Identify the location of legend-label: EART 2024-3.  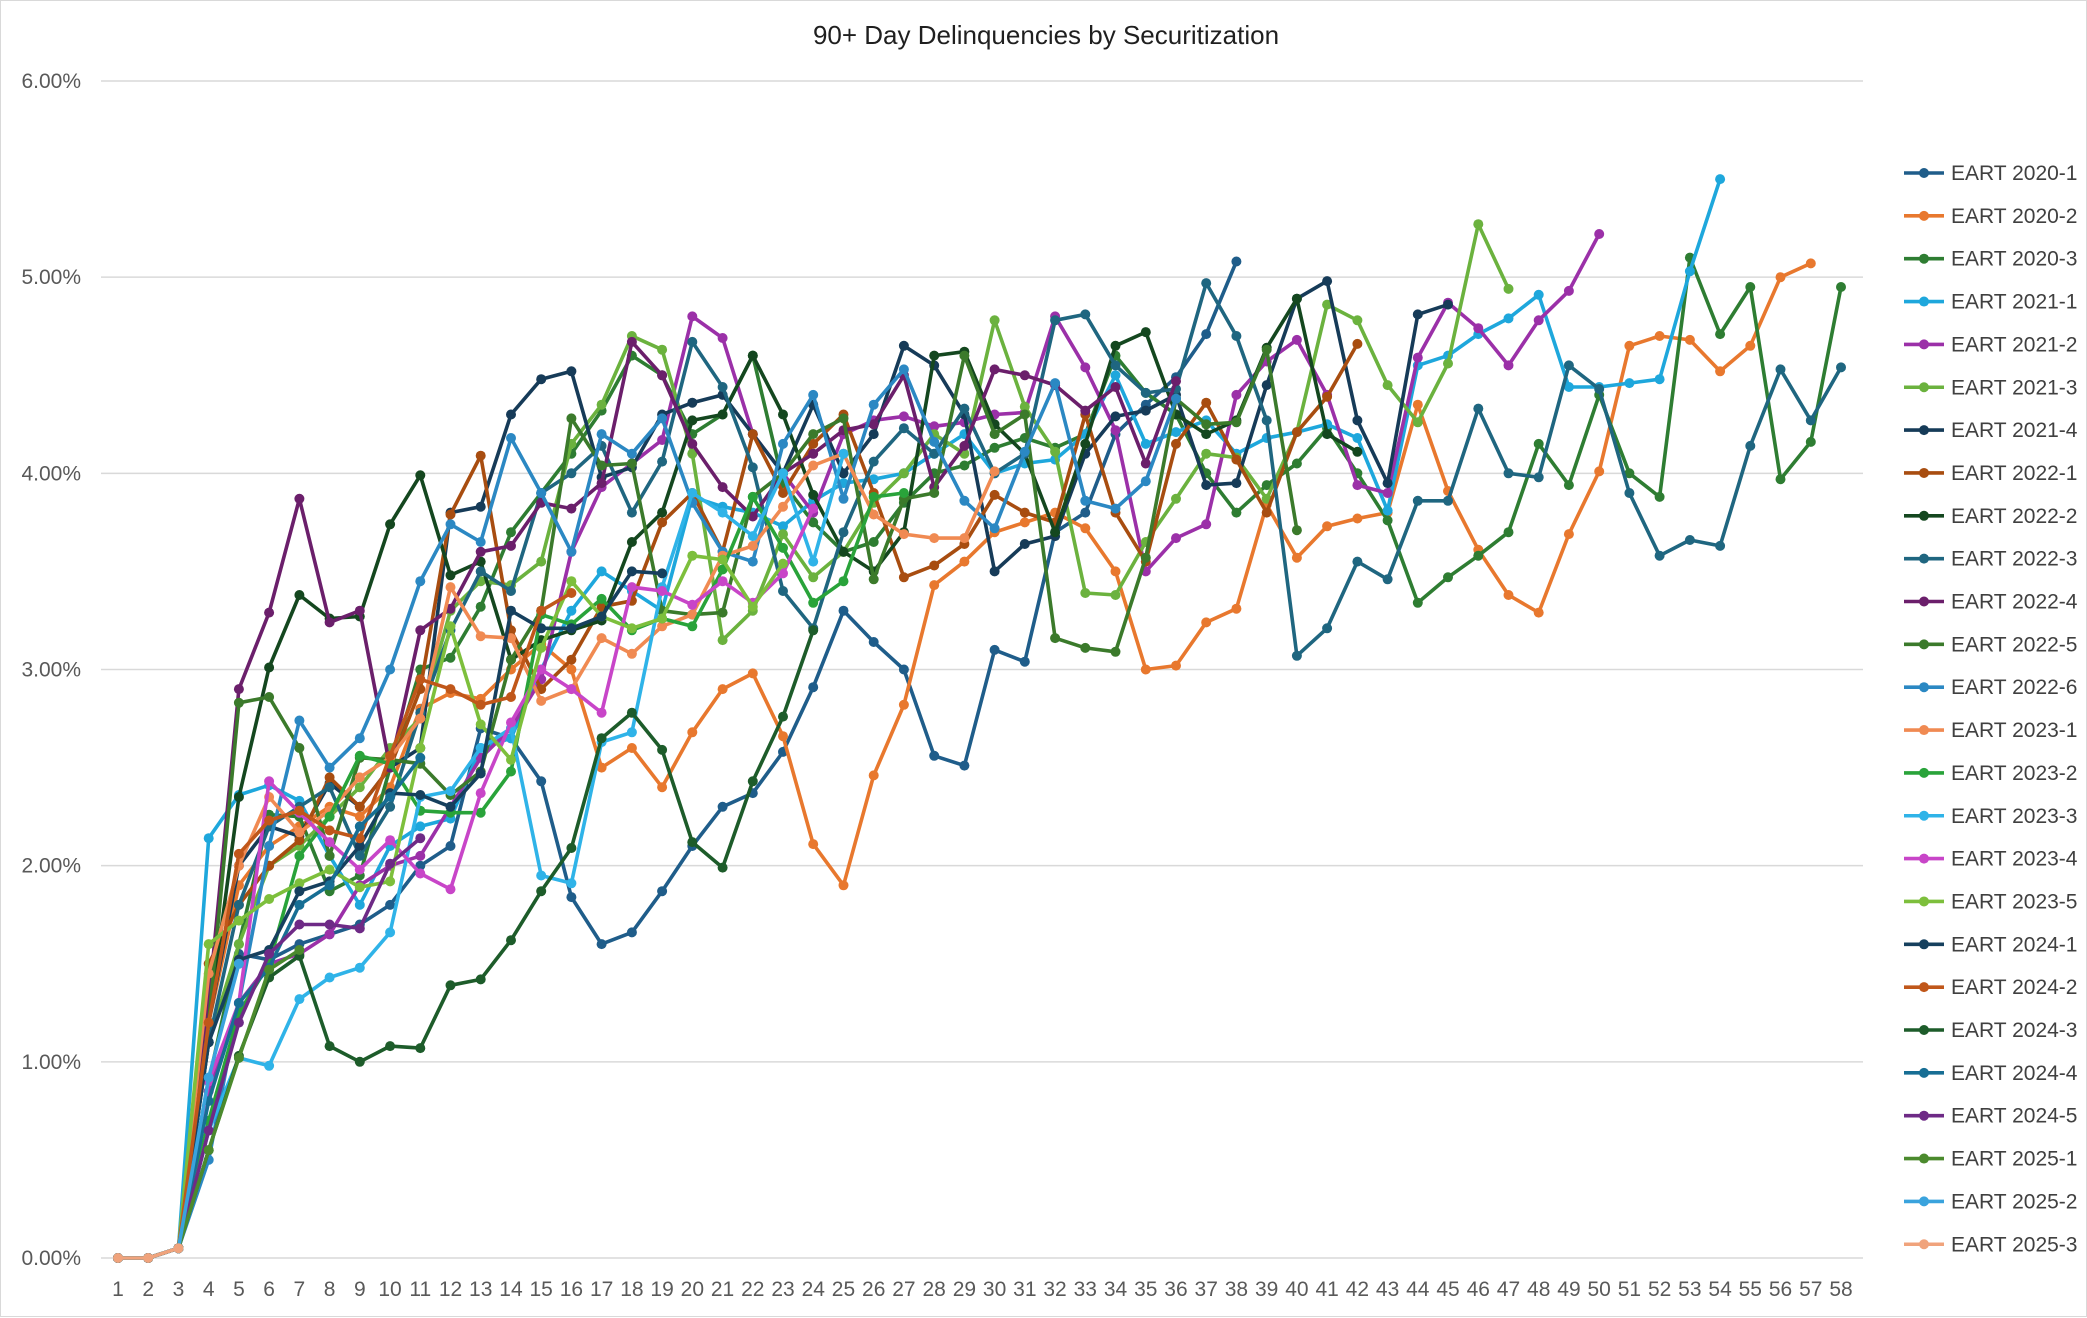
(2014, 1030).